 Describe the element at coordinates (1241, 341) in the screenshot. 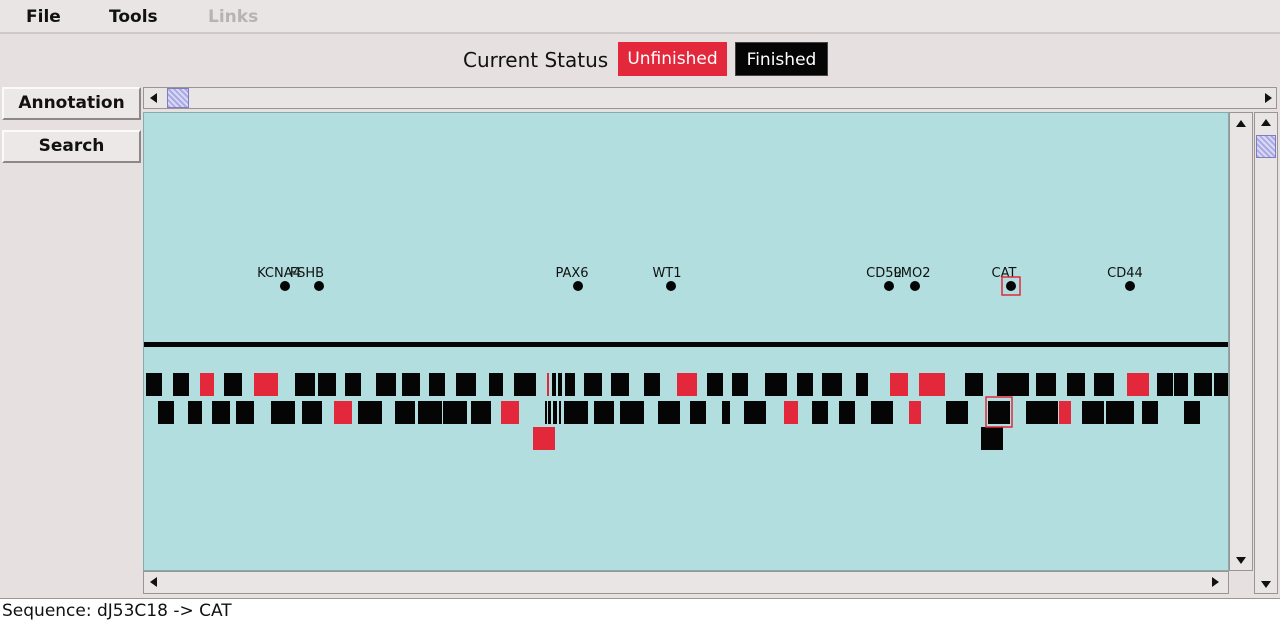

I see `inner-vertical-scrollbar` at that location.